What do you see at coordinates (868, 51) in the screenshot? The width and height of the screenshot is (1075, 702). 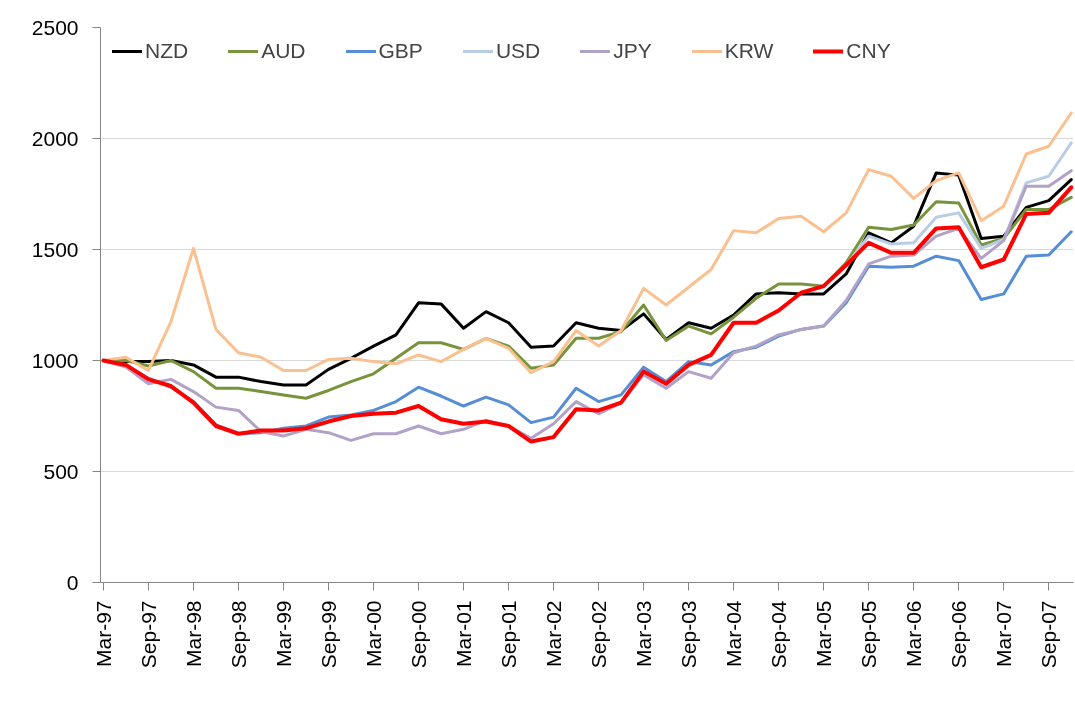 I see `legend-label: CNY` at bounding box center [868, 51].